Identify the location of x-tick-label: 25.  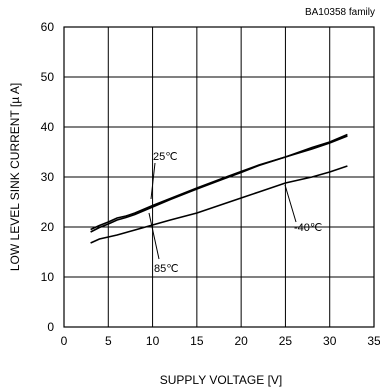
(286, 341).